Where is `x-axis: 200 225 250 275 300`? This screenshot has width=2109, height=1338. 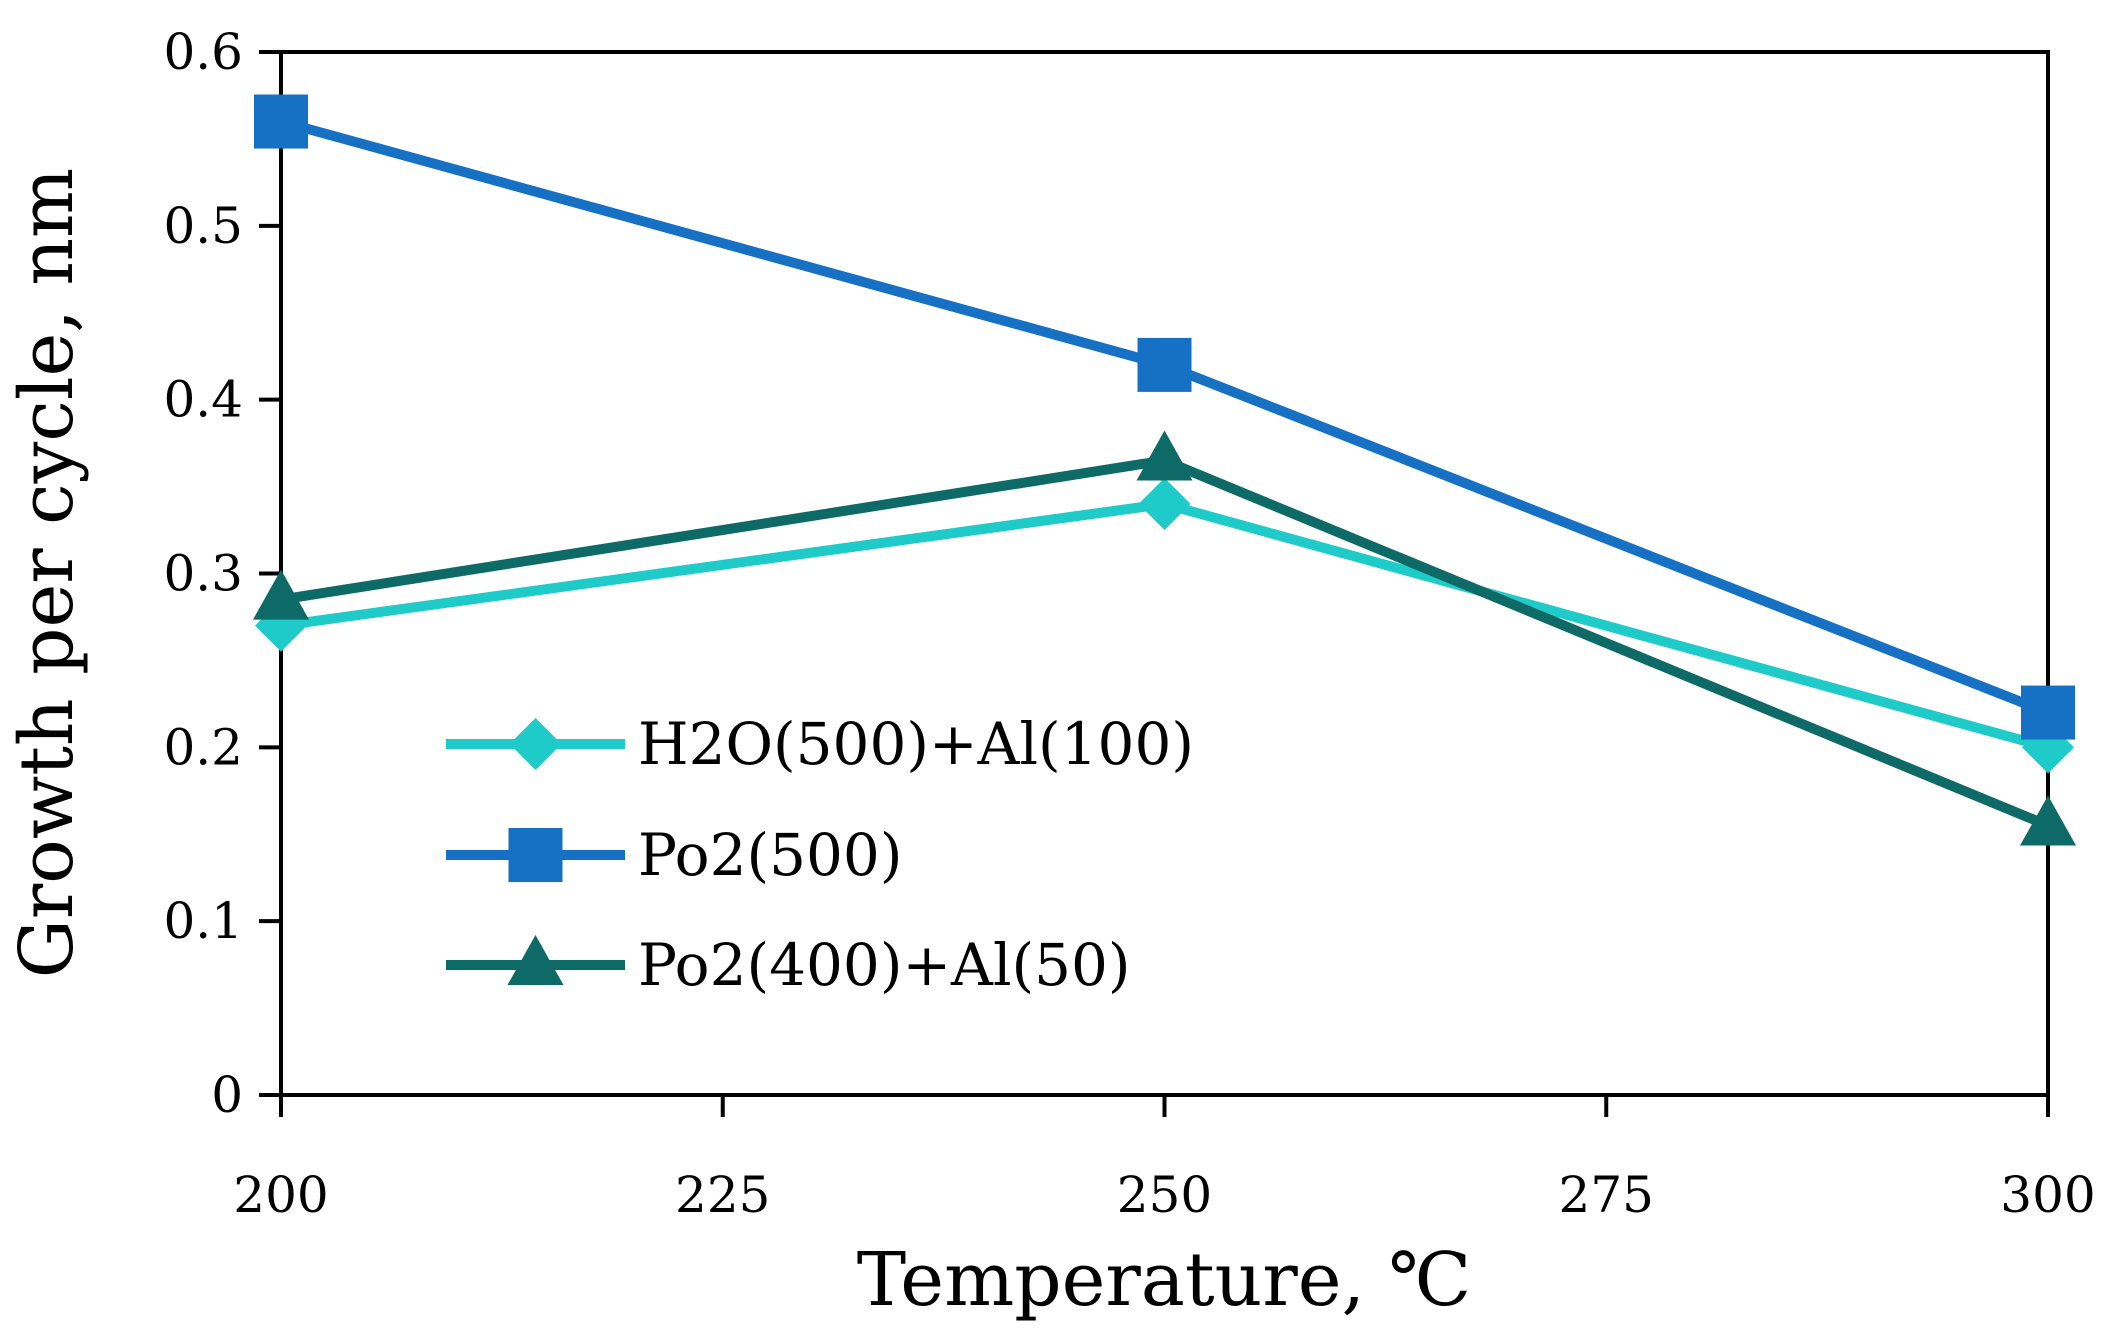 x-axis: 200 225 250 275 300 is located at coordinates (1164, 1159).